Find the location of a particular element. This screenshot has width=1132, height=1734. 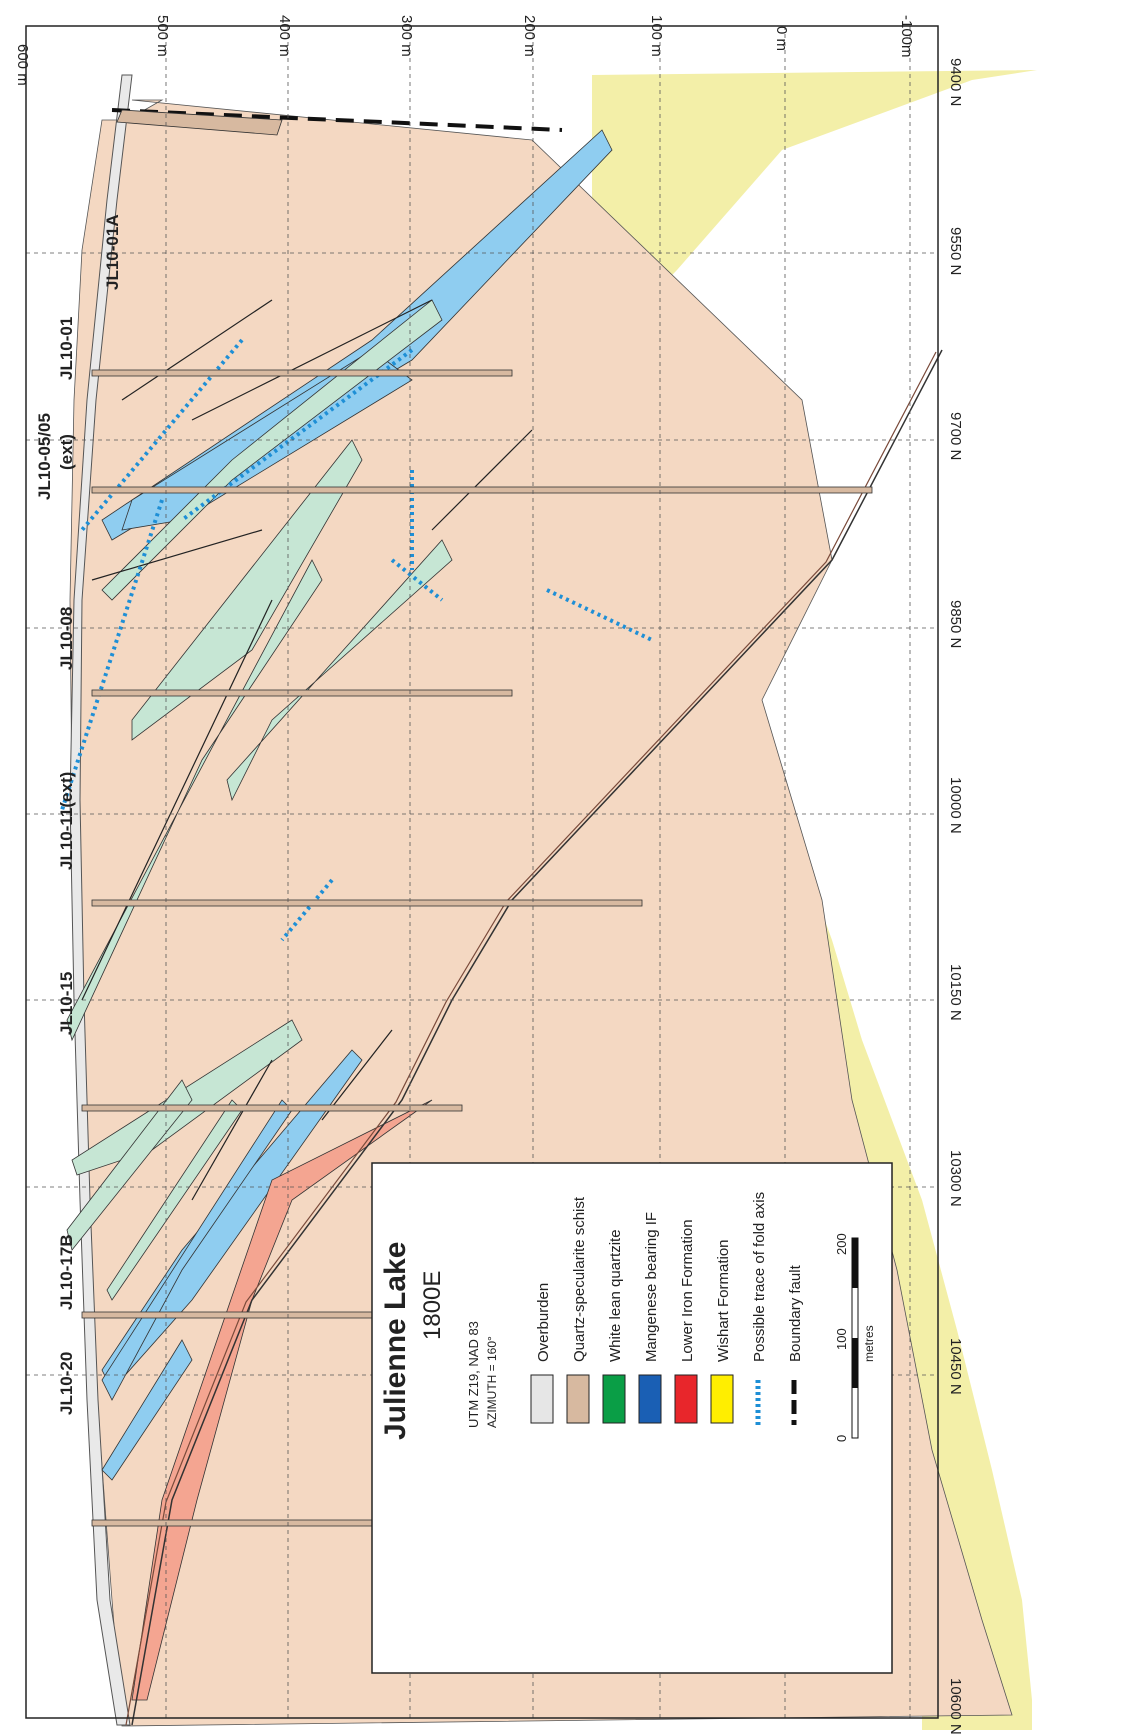

legend-label-white-quartzite: White lean quartzite is located at coordinates (615, 1295).